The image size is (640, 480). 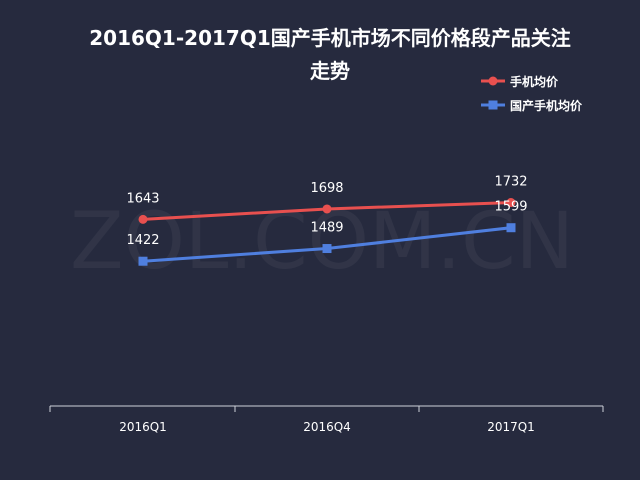 I want to click on x-axis: 2016Q1 2016Q4 2017Q1, so click(x=326, y=419).